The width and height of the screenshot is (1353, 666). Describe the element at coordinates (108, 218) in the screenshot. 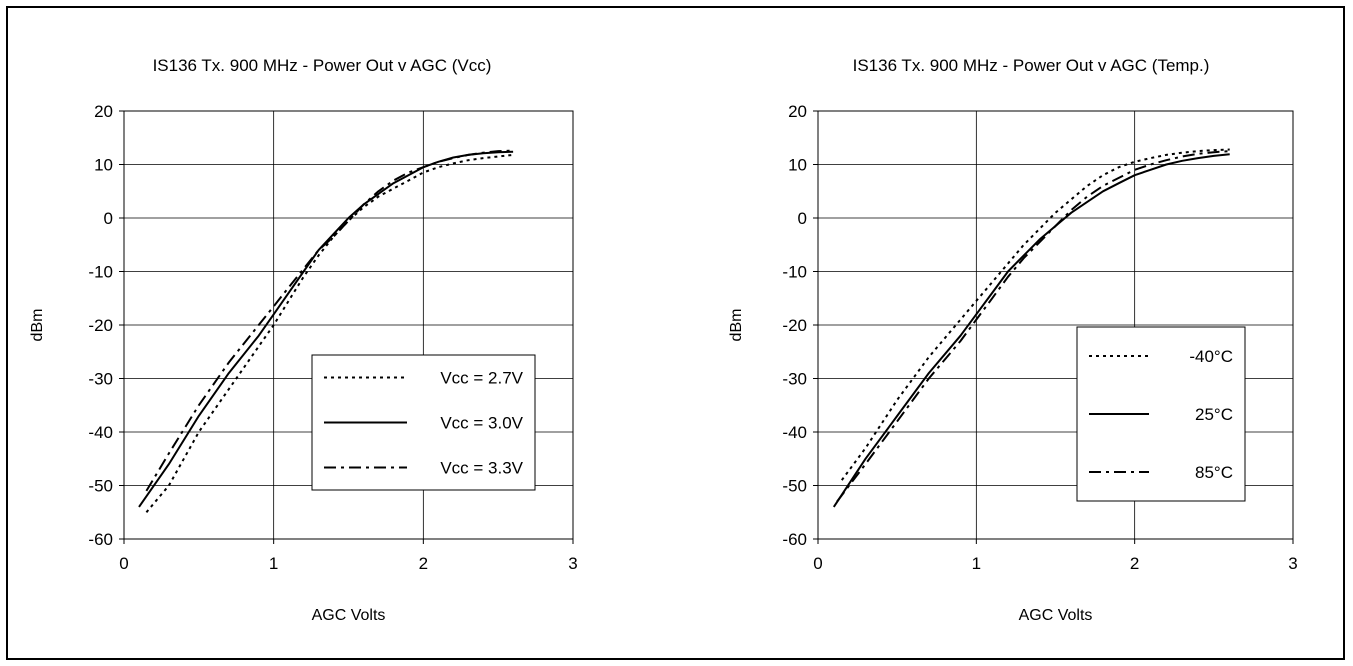

I see `chart1-y-tick-label: 0` at that location.